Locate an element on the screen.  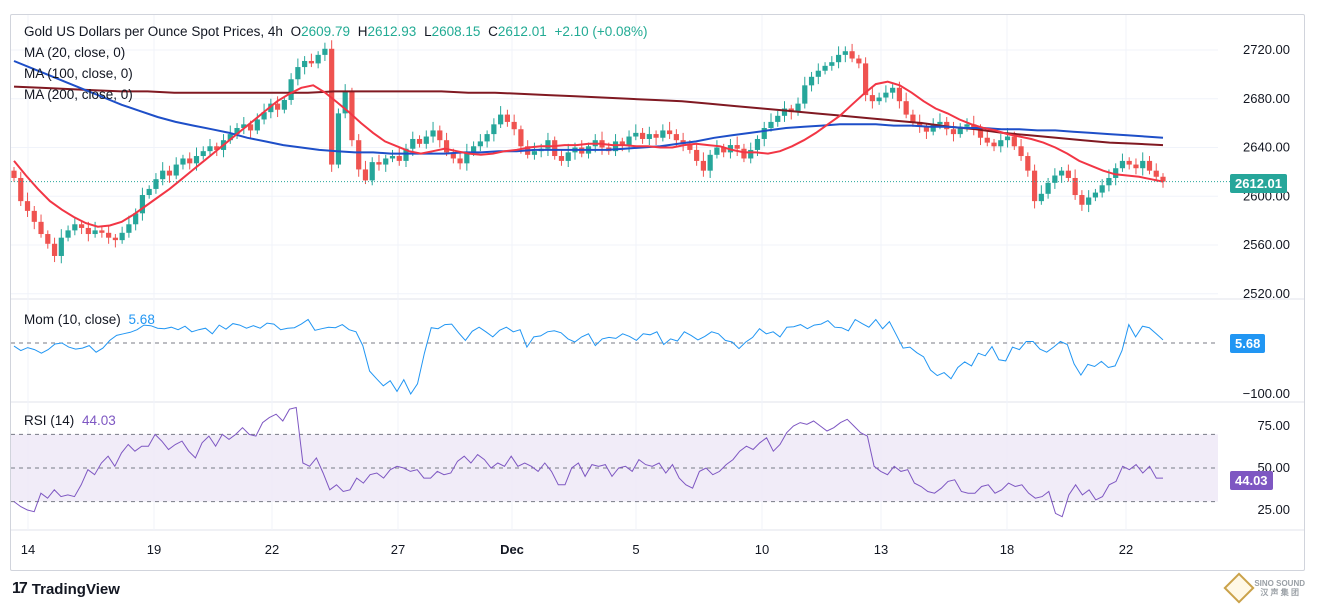
mom-label: Mom (10, close) is located at coordinates (72, 319).